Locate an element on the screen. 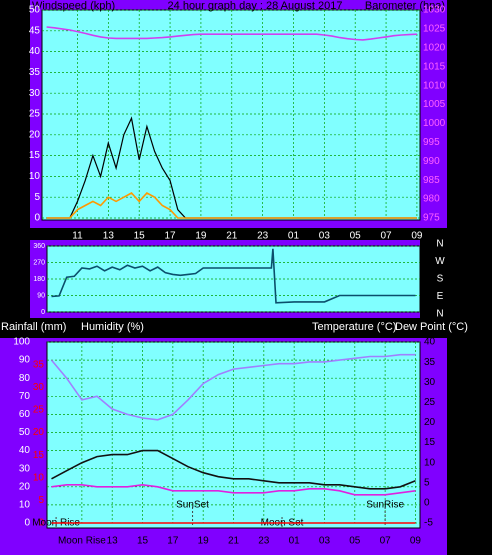  y2-tick-label: 1010 is located at coordinates (434, 85).